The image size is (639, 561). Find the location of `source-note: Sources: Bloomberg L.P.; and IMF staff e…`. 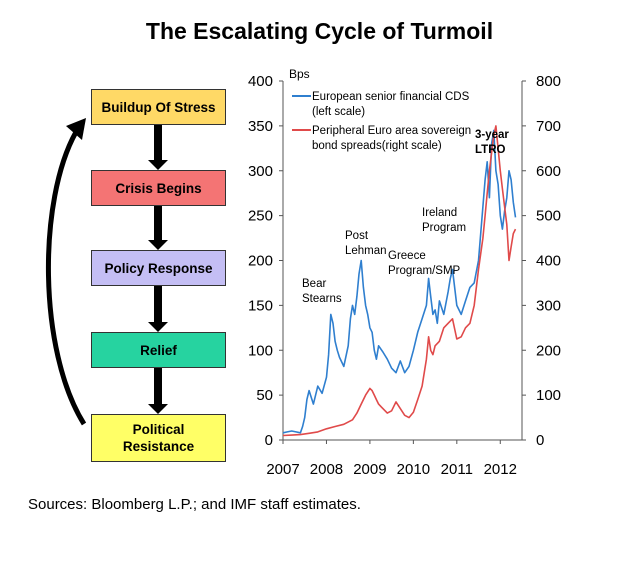

source-note: Sources: Bloomberg L.P.; and IMF staff e… is located at coordinates (194, 504).